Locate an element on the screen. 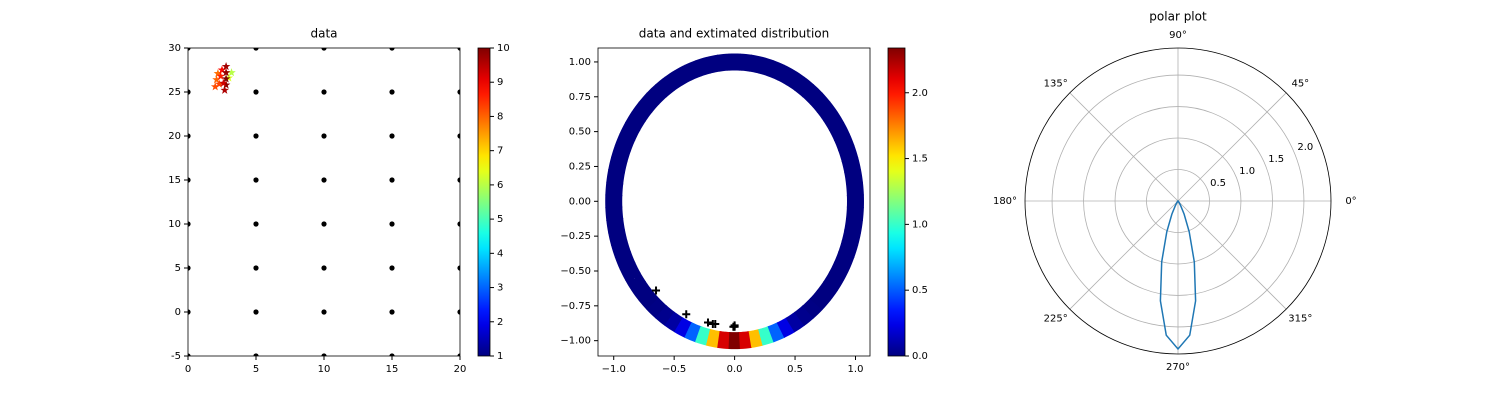  y-tick-label: 10 is located at coordinates (174, 224).